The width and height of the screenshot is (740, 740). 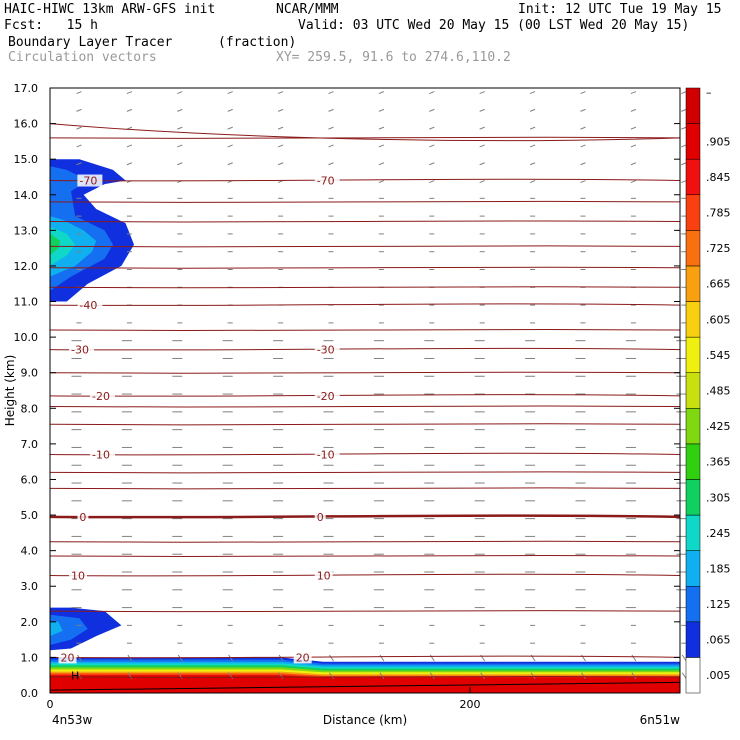 What do you see at coordinates (718, 319) in the screenshot?
I see `colorbar-label: .605` at bounding box center [718, 319].